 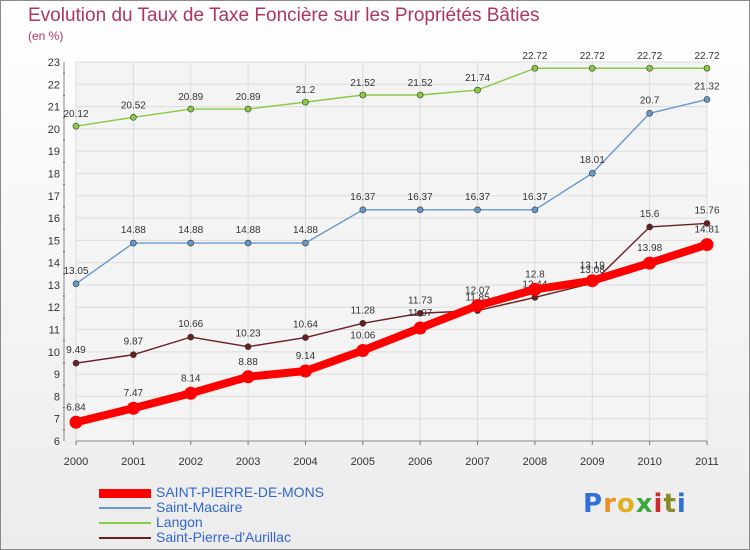 What do you see at coordinates (626, 504) in the screenshot?
I see `brand-letter: o` at bounding box center [626, 504].